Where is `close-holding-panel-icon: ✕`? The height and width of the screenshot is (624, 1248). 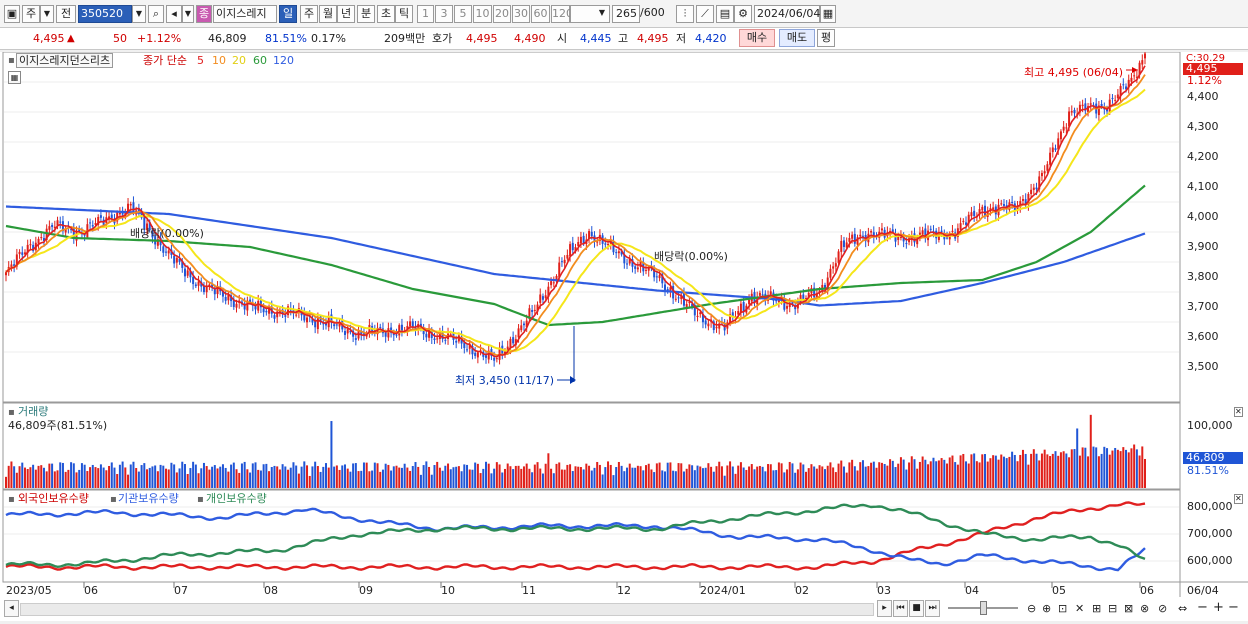
close-holding-panel-icon: ✕ is located at coordinates (1238, 499).